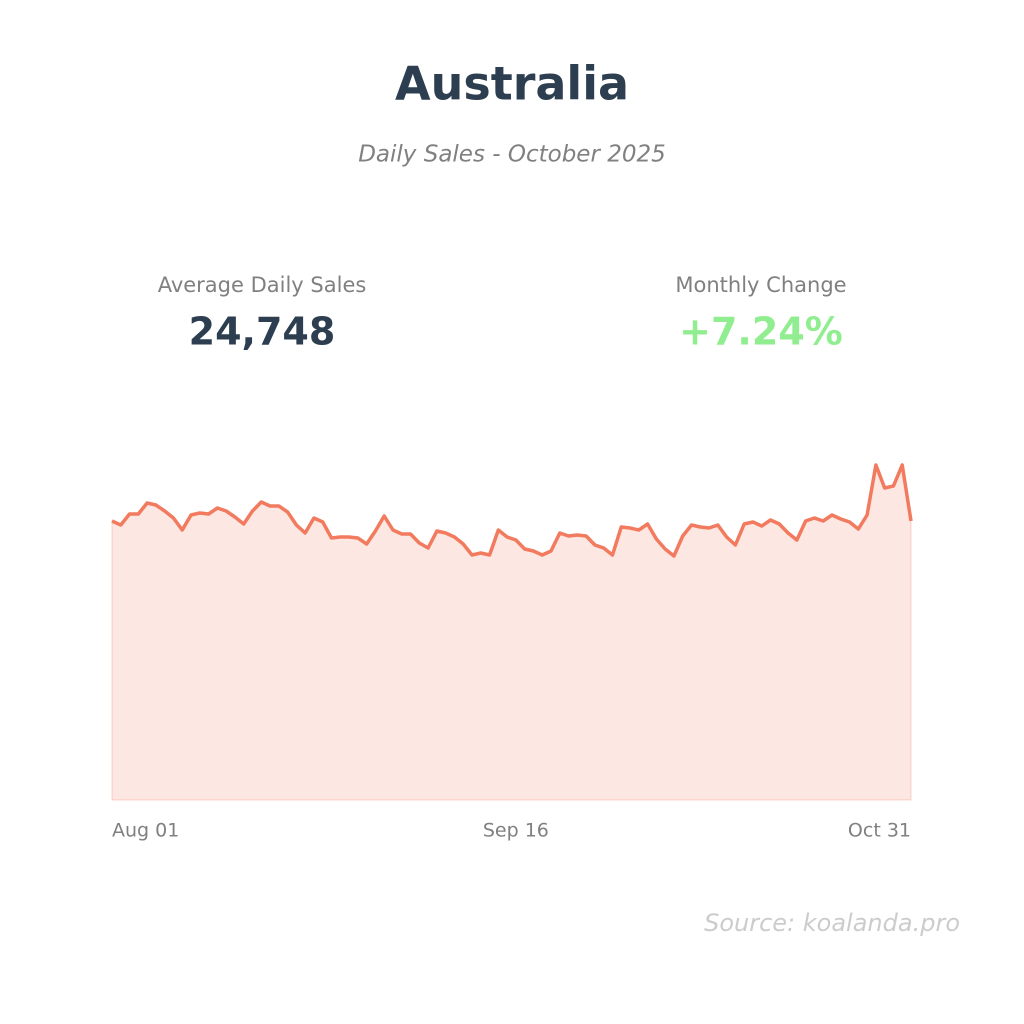  I want to click on source: Source: koalanda.pro, so click(832, 923).